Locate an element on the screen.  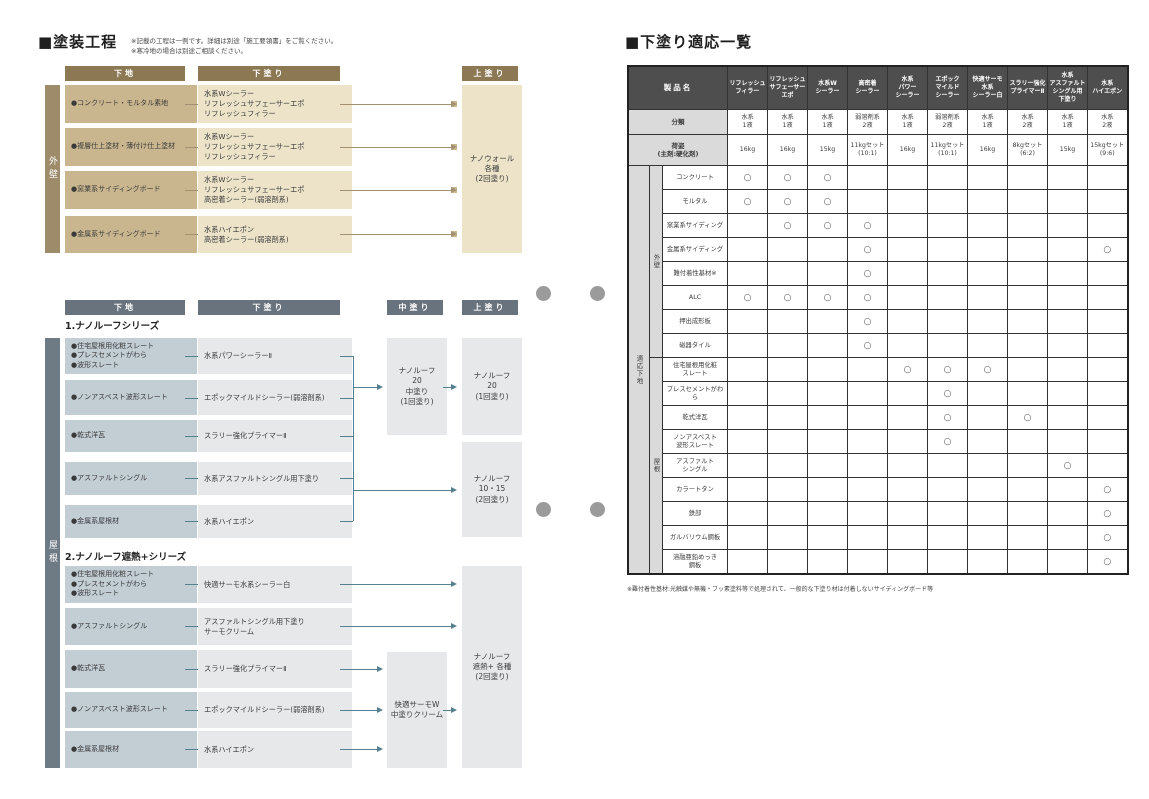
substrate-name: 鉄部 is located at coordinates (695, 513).